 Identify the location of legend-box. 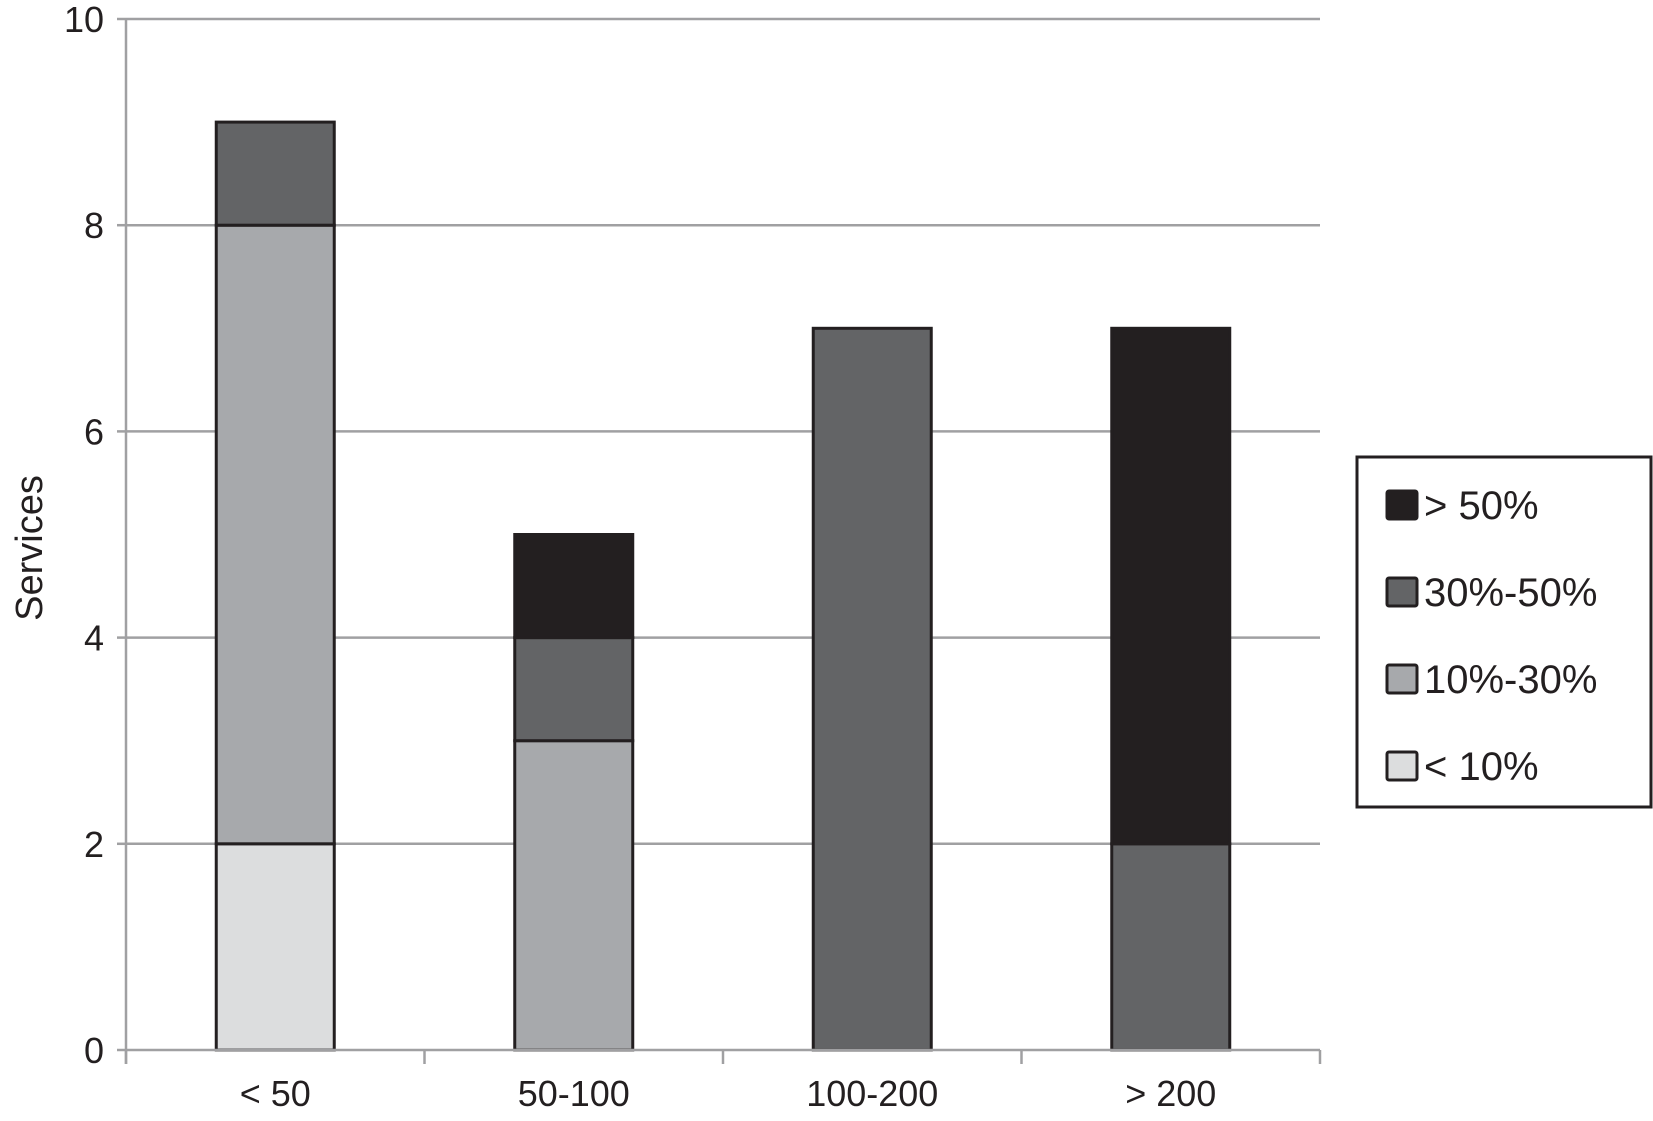
(1504, 632).